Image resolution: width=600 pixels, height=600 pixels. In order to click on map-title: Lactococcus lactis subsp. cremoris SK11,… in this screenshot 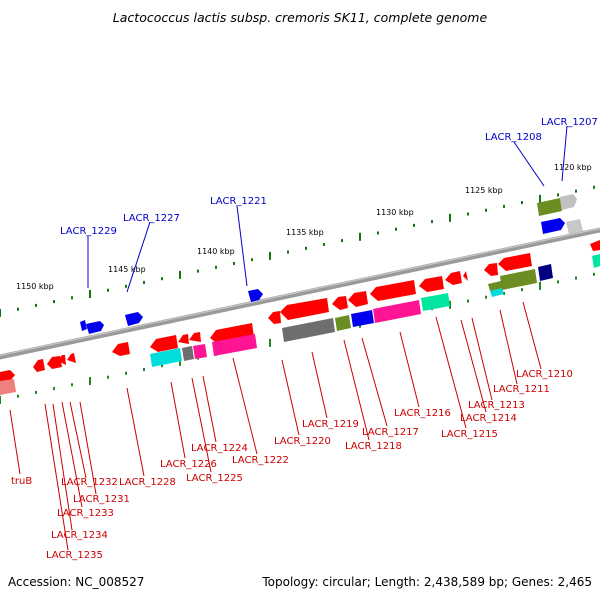, I will do `click(300, 17)`.